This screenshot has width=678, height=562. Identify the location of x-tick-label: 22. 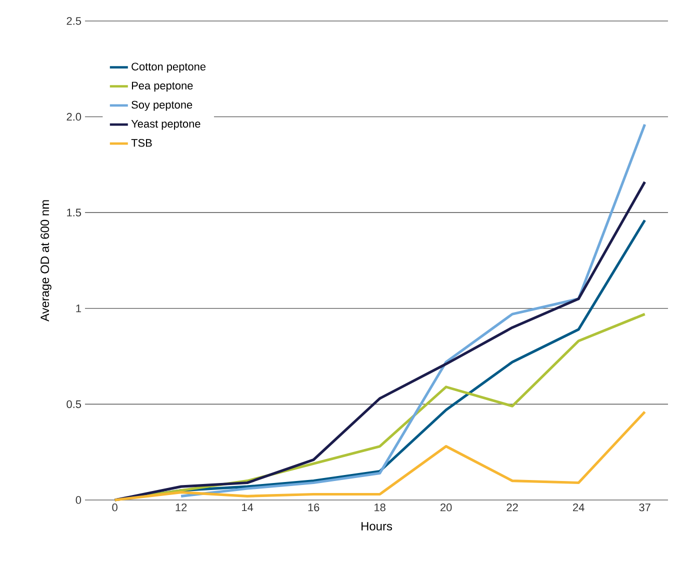
(512, 508).